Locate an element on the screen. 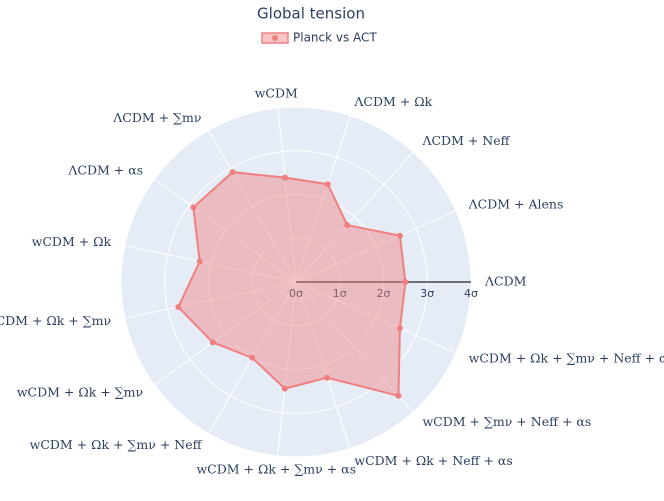 The width and height of the screenshot is (664, 501). category-label: ΛCDM + αs is located at coordinates (105, 169).